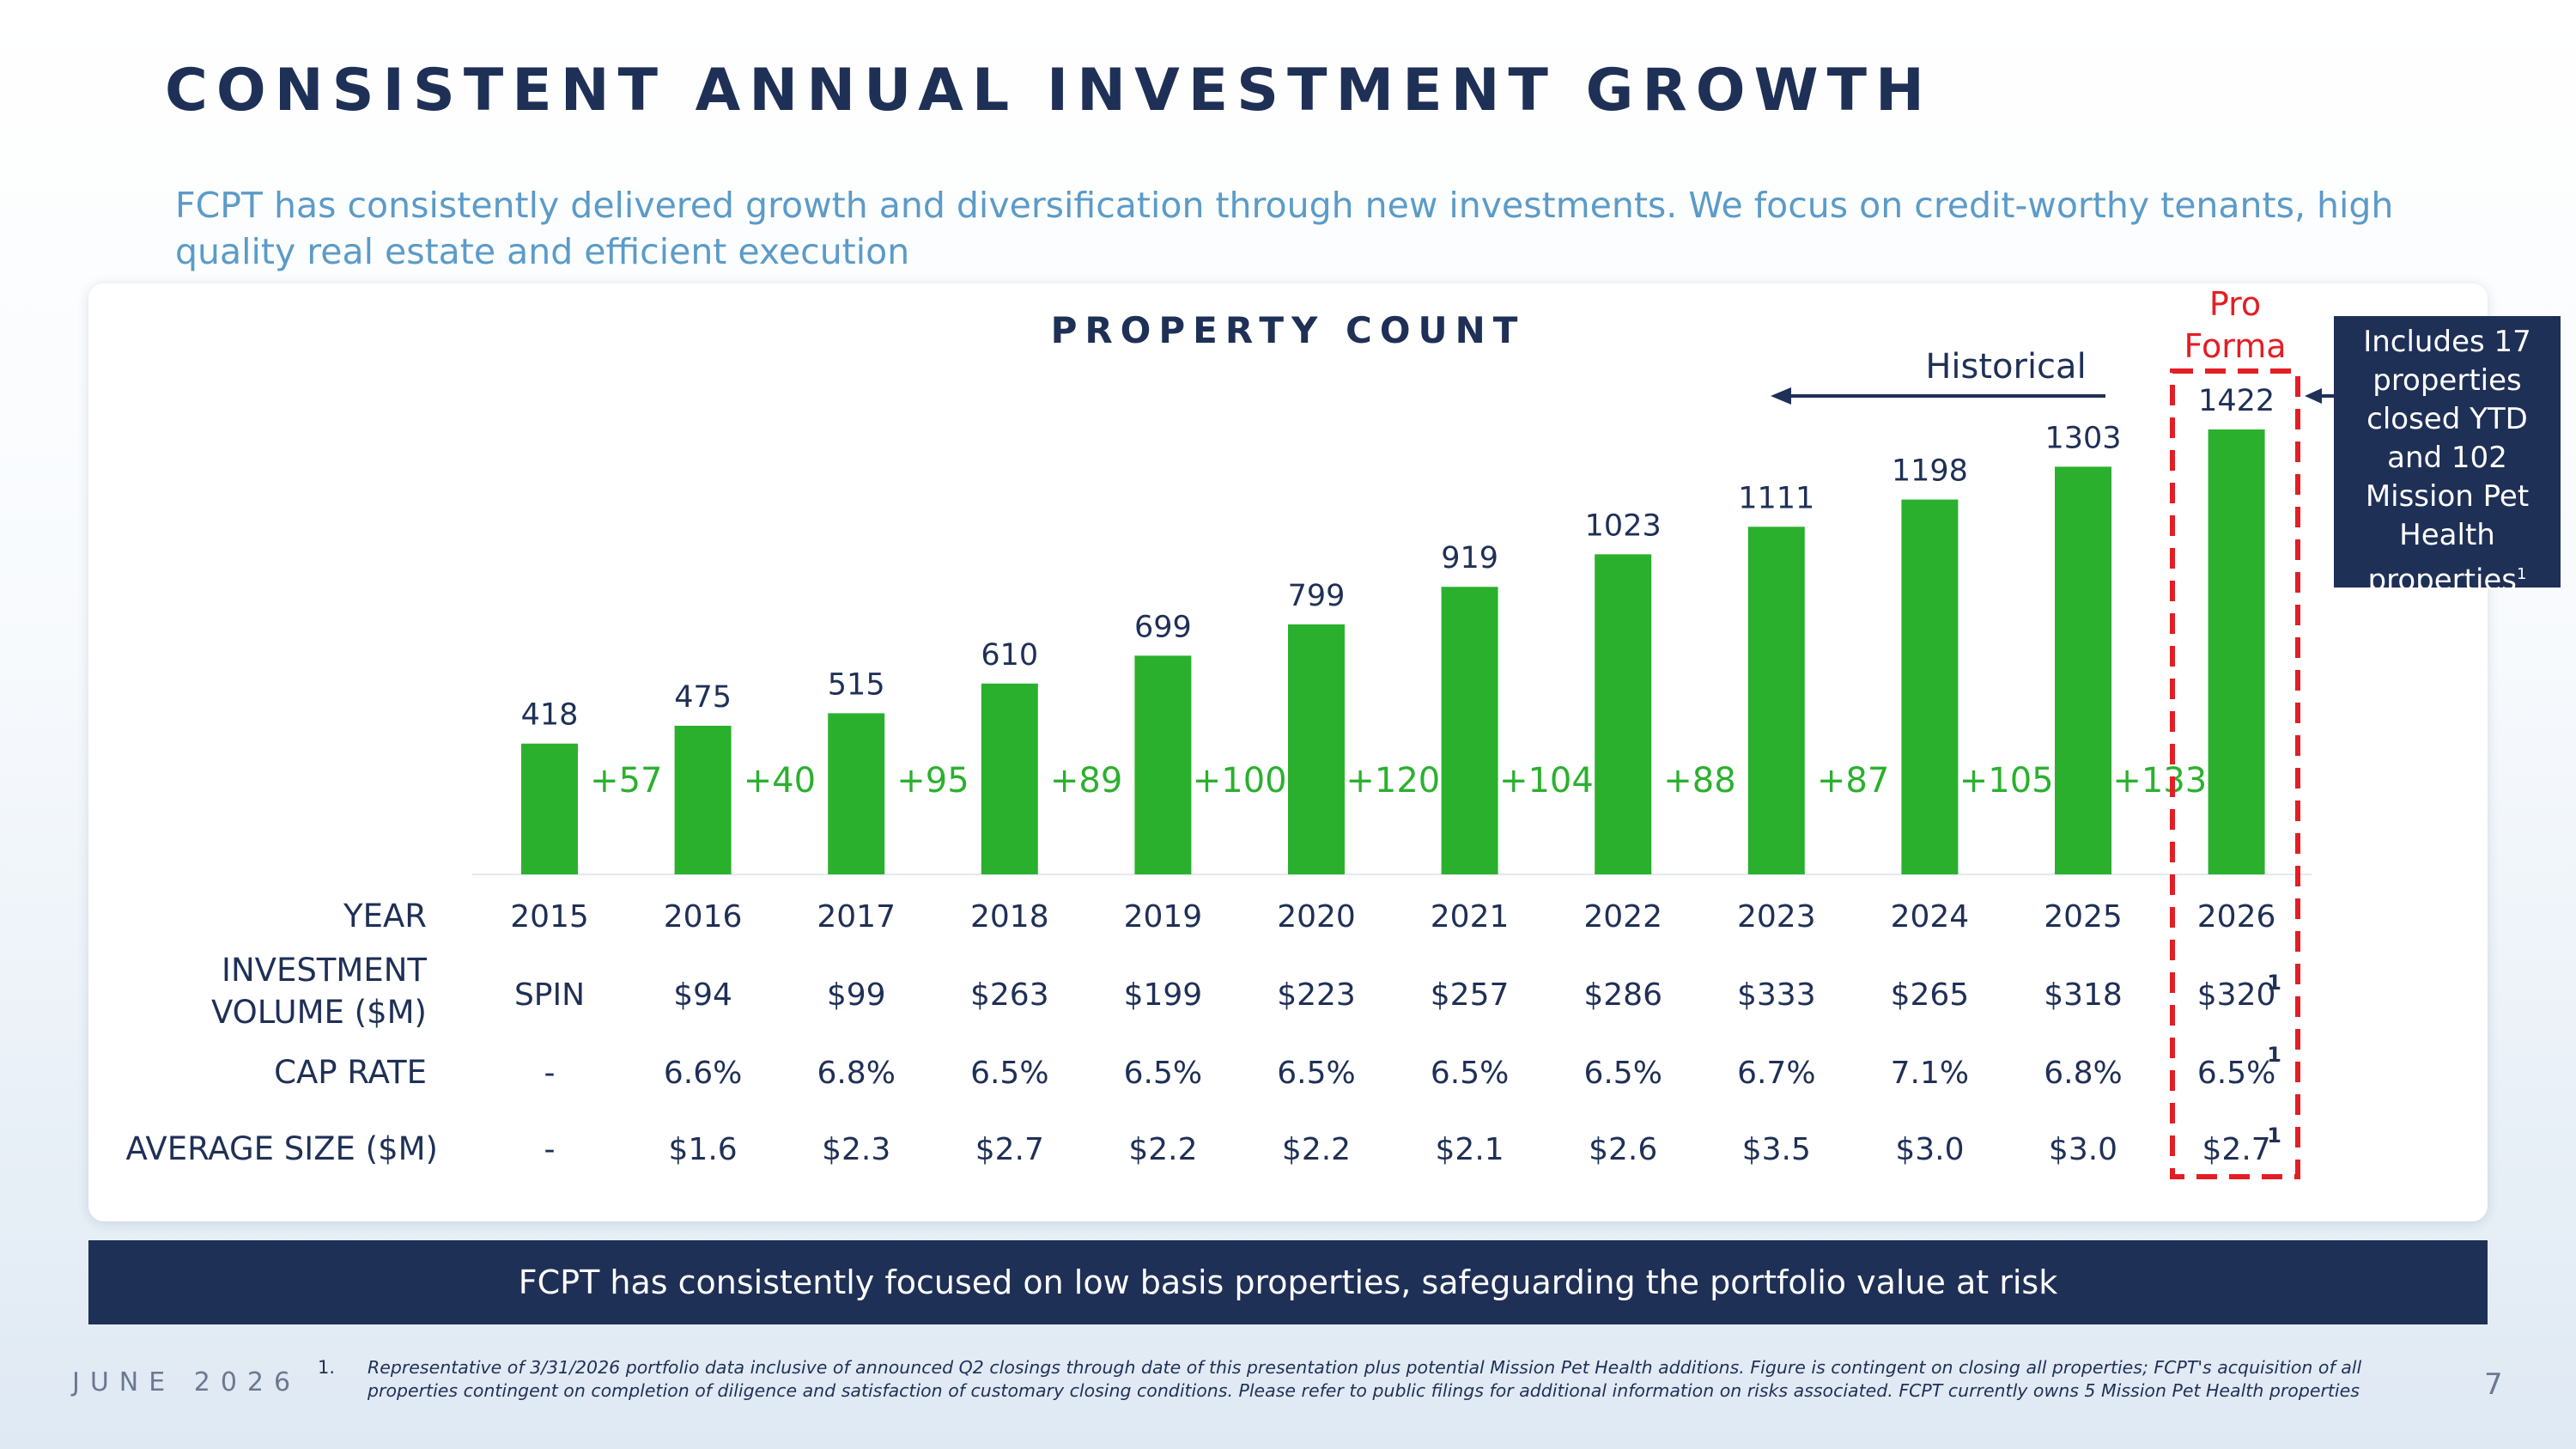 This screenshot has width=2576, height=1449. What do you see at coordinates (2006, 781) in the screenshot?
I see `increment-label: +105` at bounding box center [2006, 781].